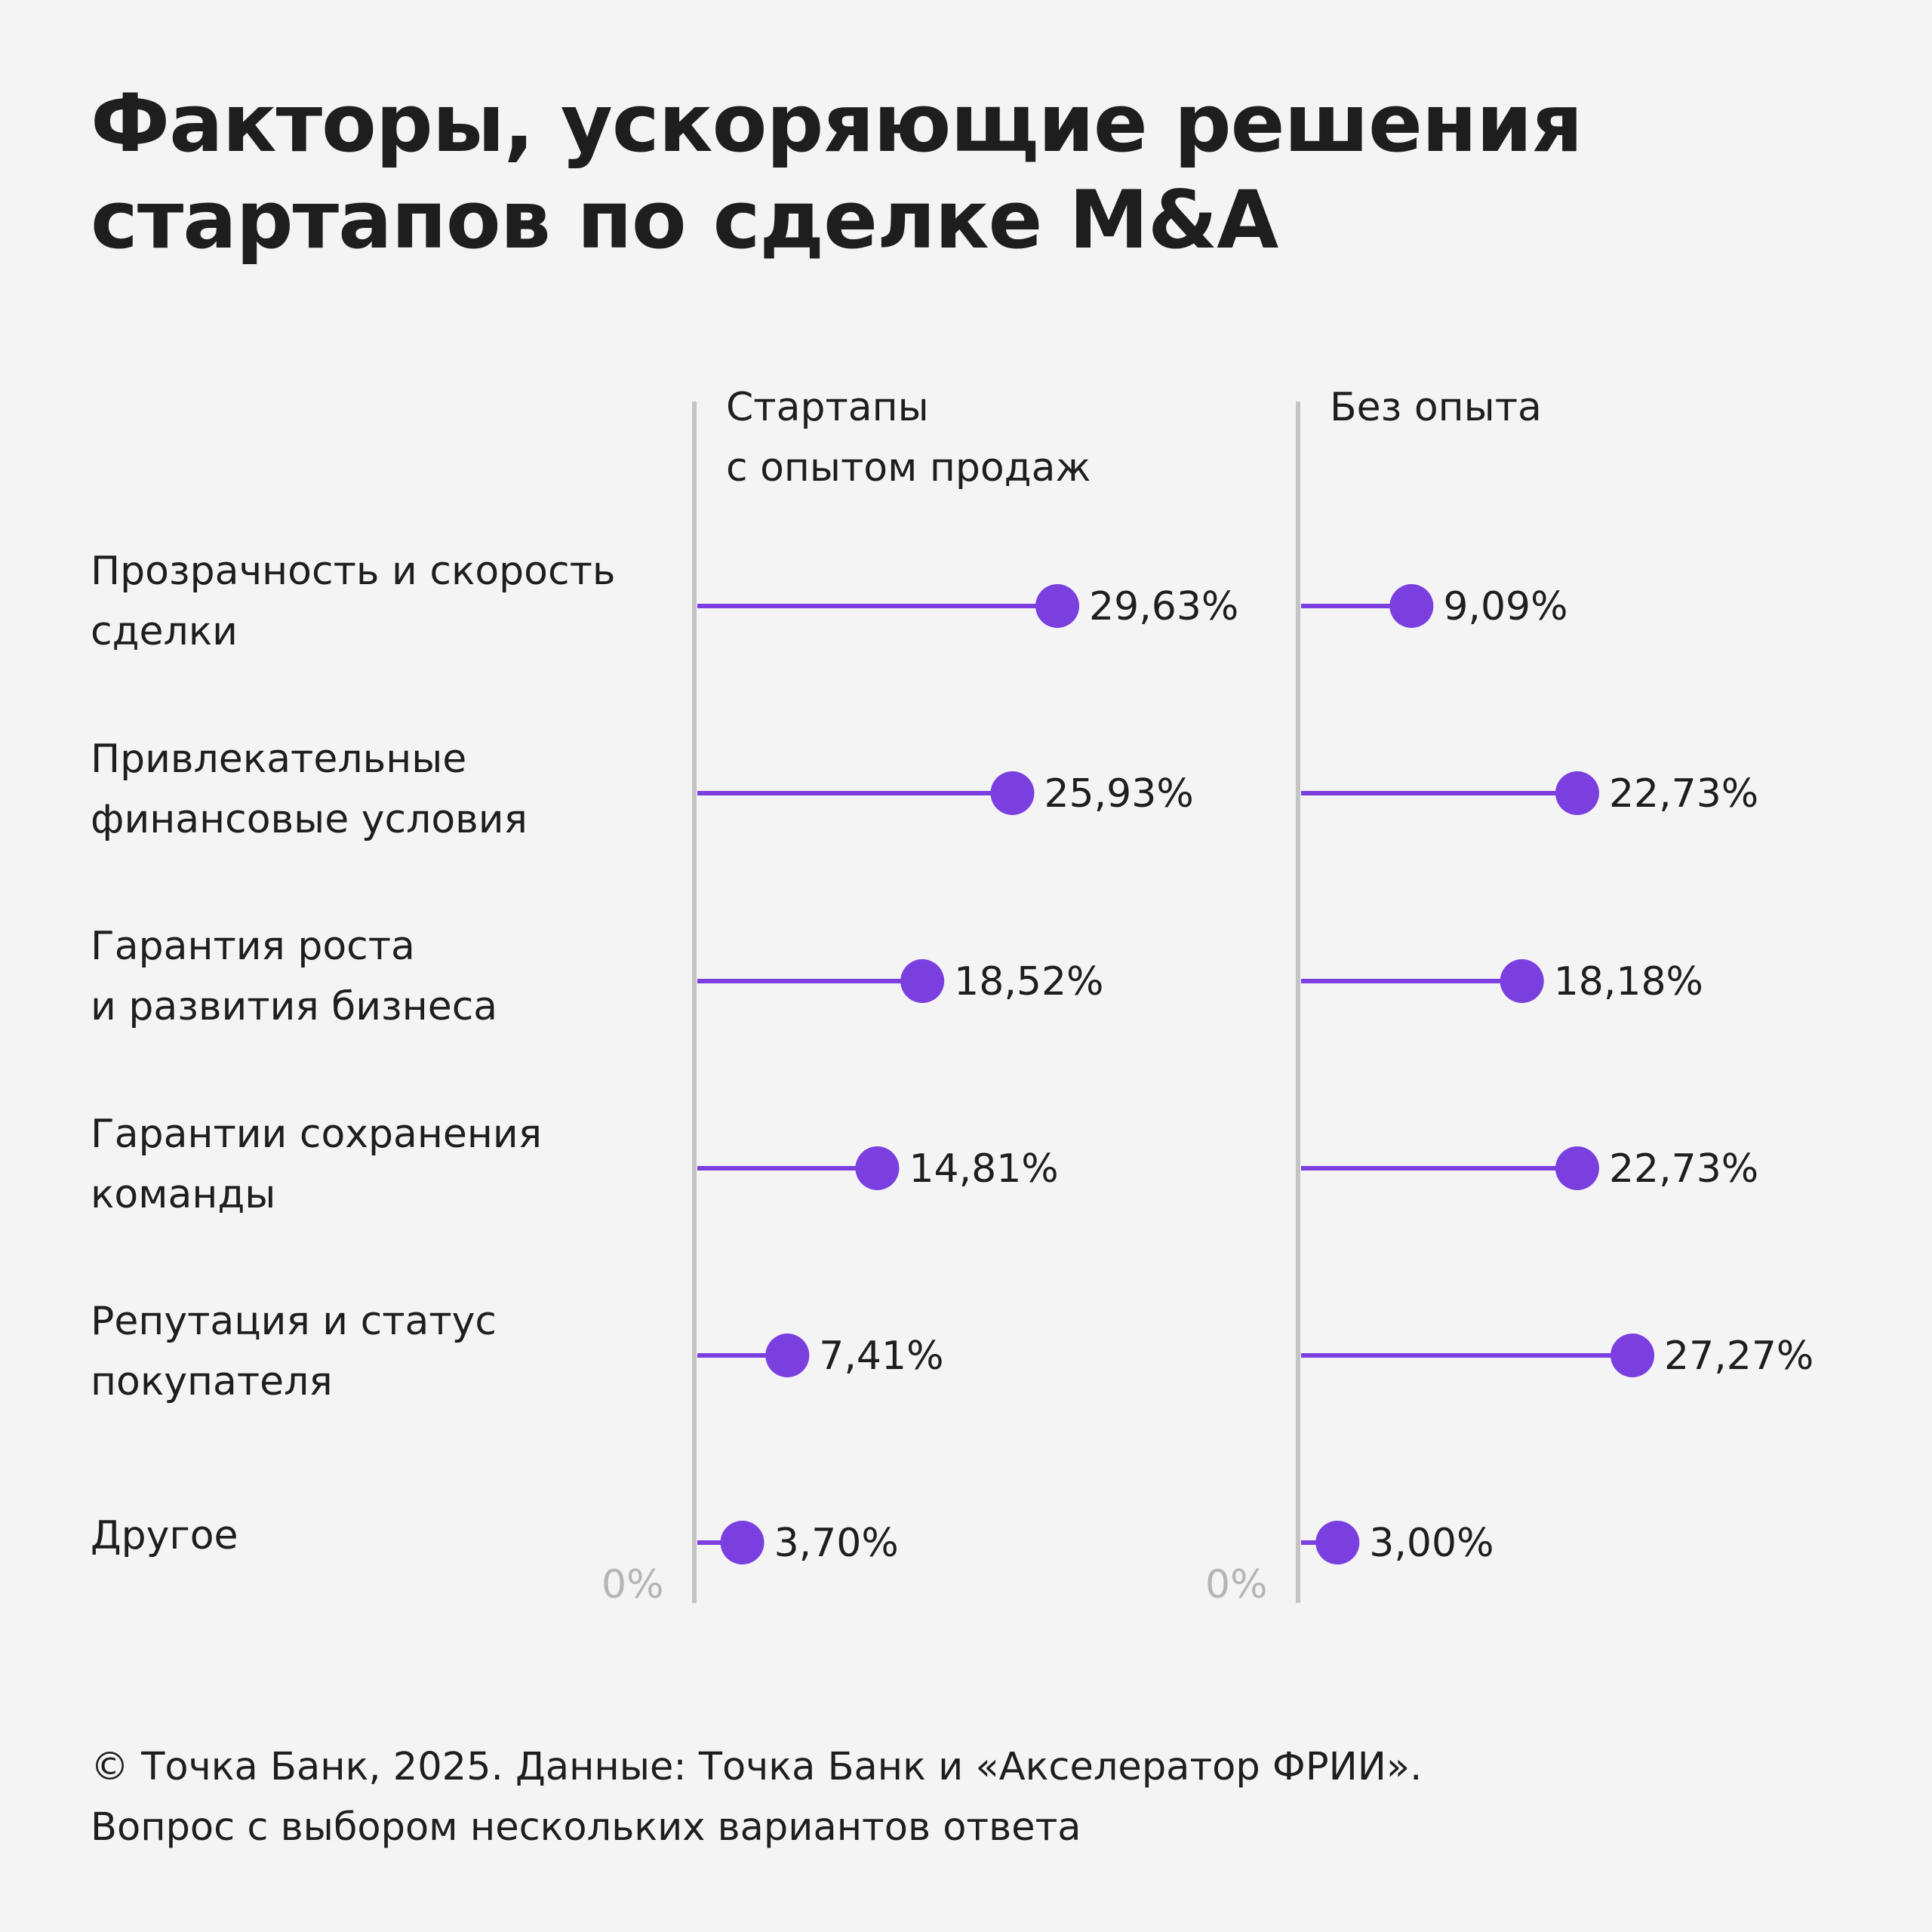  What do you see at coordinates (1028, 981) in the screenshot?
I see `value-label: 18,52%` at bounding box center [1028, 981].